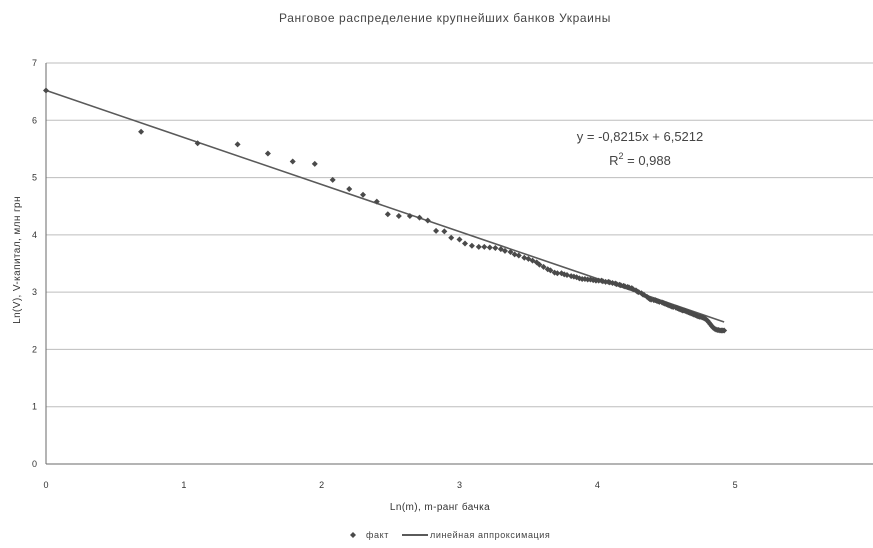 The width and height of the screenshot is (873, 548). Describe the element at coordinates (640, 136) in the screenshot. I see `regression-equation: y = -0,8215x + 6,5212` at that location.